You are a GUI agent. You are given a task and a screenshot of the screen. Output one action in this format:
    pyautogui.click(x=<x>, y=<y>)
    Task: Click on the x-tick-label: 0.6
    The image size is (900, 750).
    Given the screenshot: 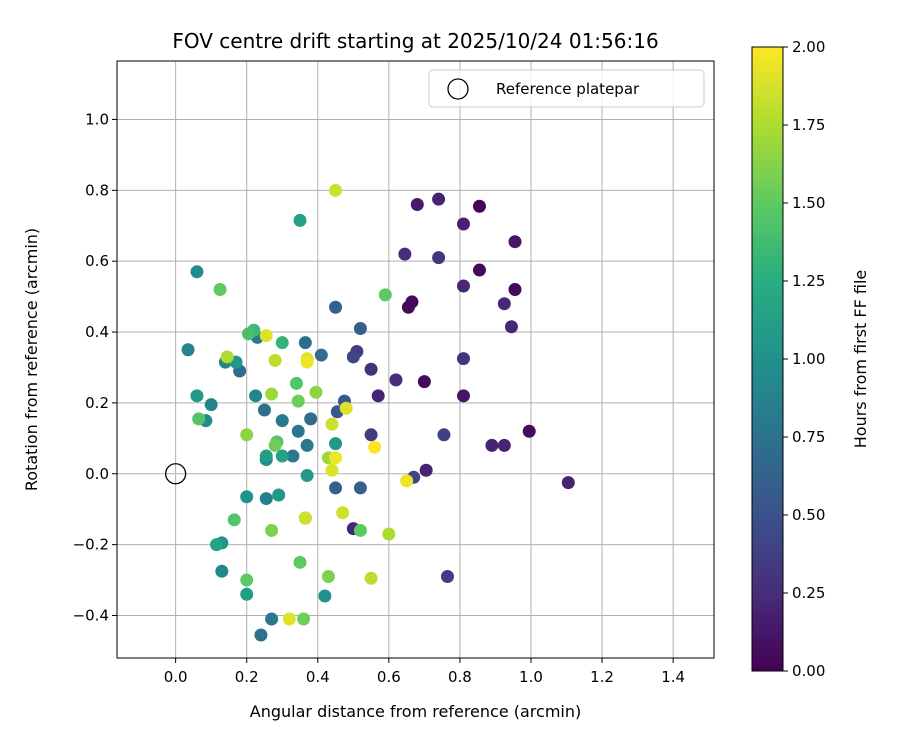 What is the action you would take?
    pyautogui.click(x=389, y=677)
    